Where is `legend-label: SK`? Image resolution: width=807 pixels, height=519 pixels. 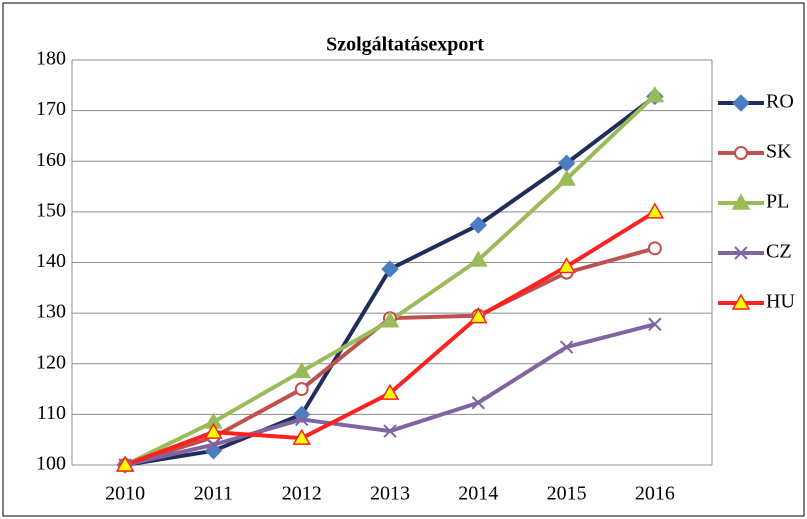
legend-label: SK is located at coordinates (779, 152).